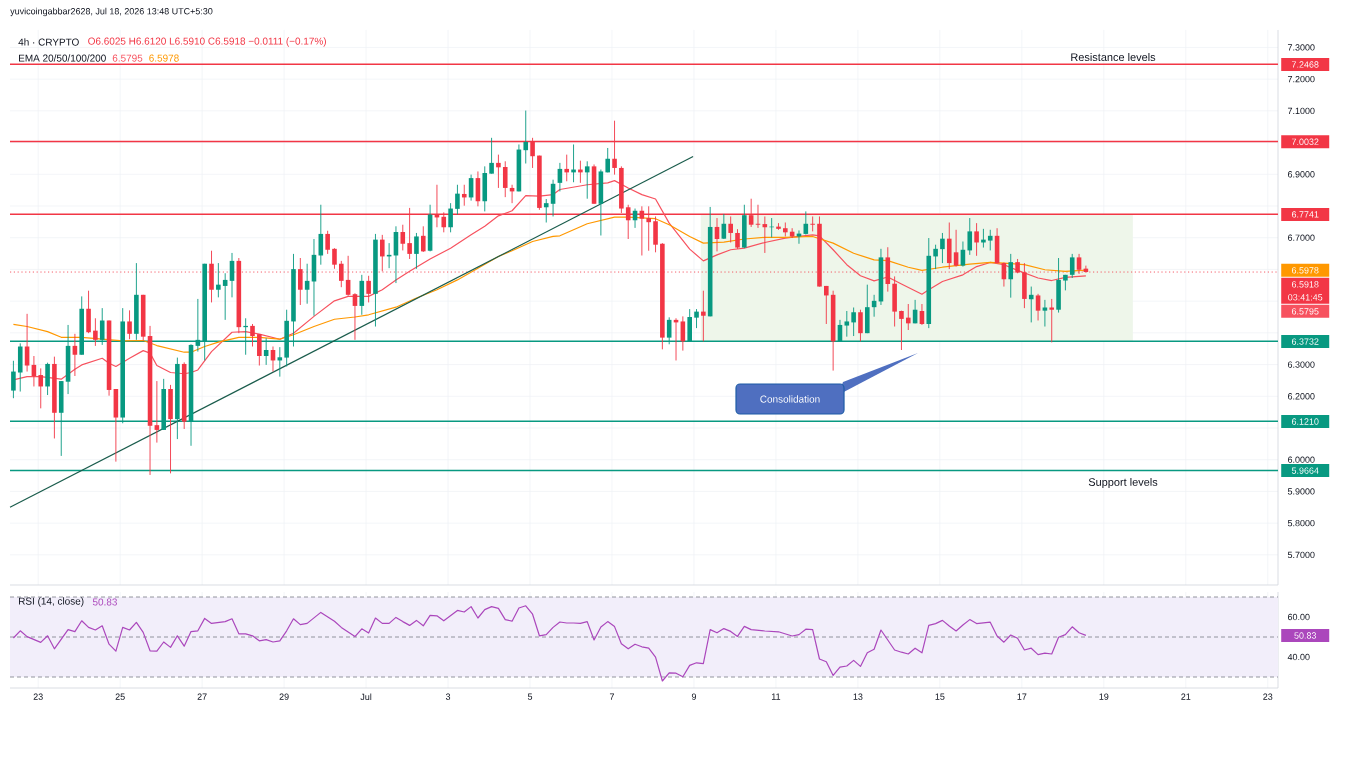  I want to click on ref-line-label: 5.9664, so click(1305, 470).